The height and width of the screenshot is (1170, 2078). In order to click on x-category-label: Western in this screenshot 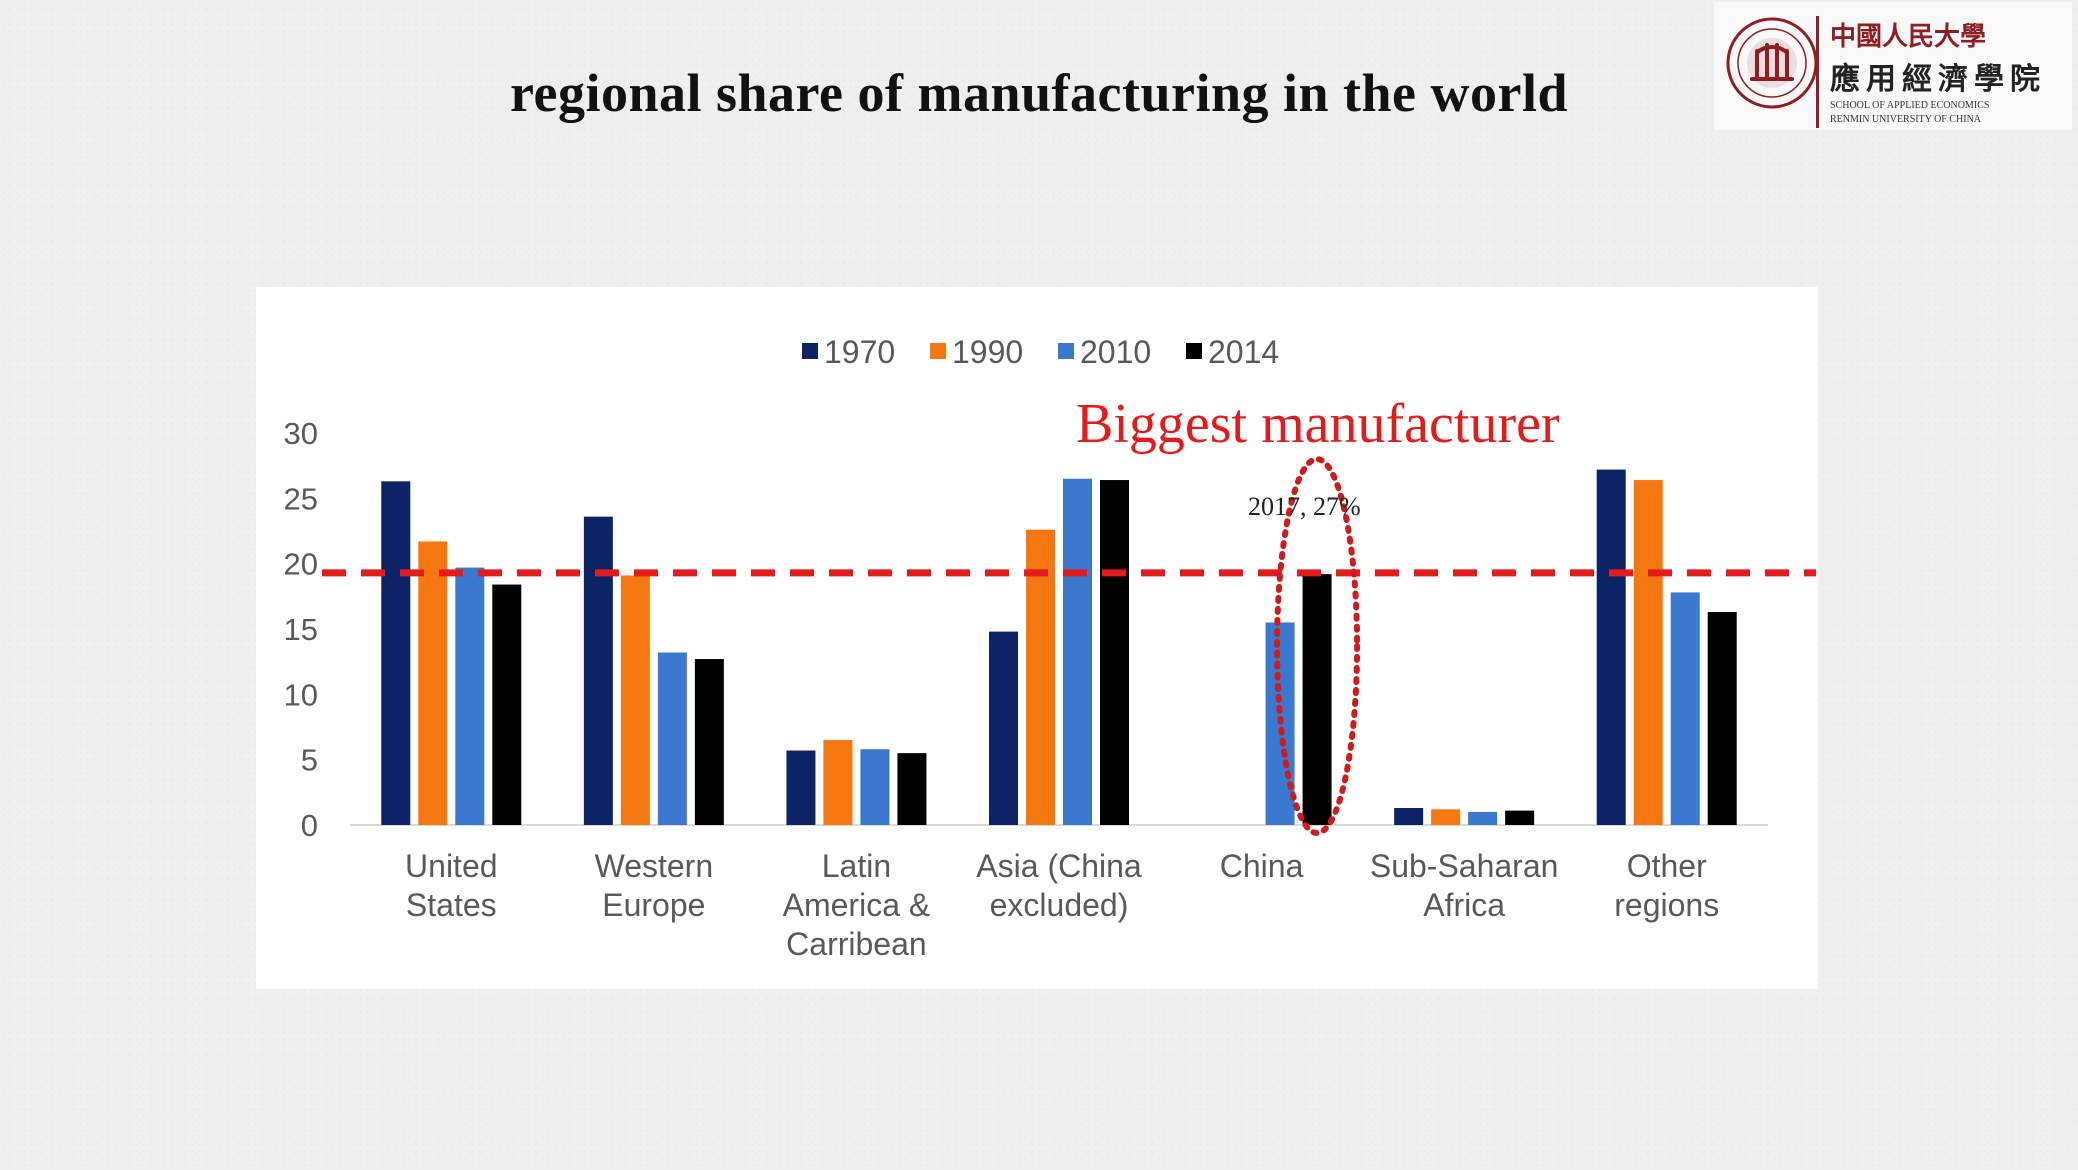, I will do `click(654, 866)`.